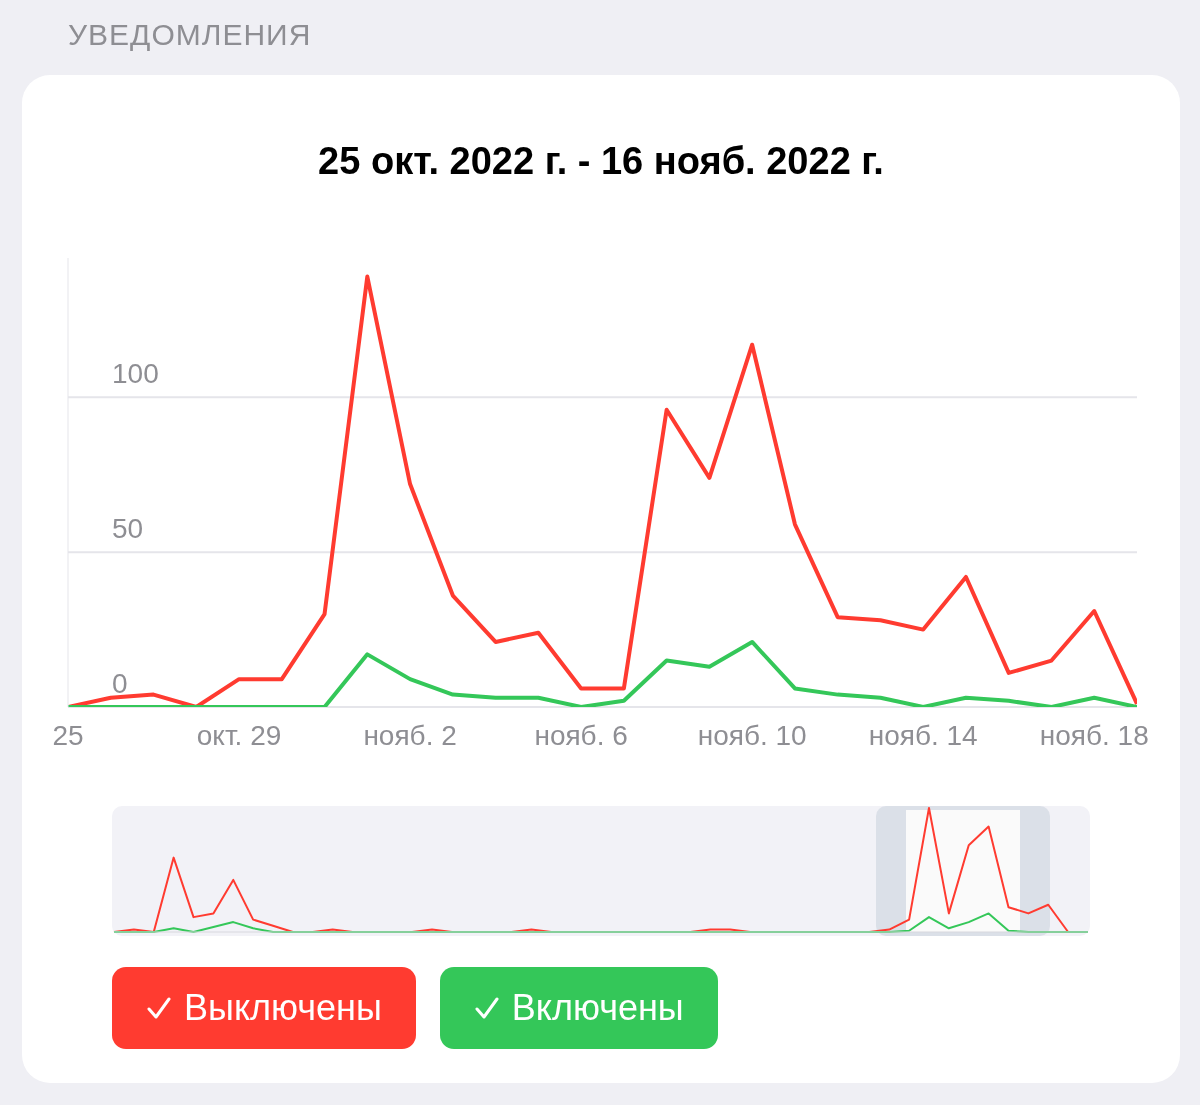 The width and height of the screenshot is (1200, 1105). Describe the element at coordinates (923, 735) in the screenshot. I see `x-tick-label: нояб. 14` at that location.